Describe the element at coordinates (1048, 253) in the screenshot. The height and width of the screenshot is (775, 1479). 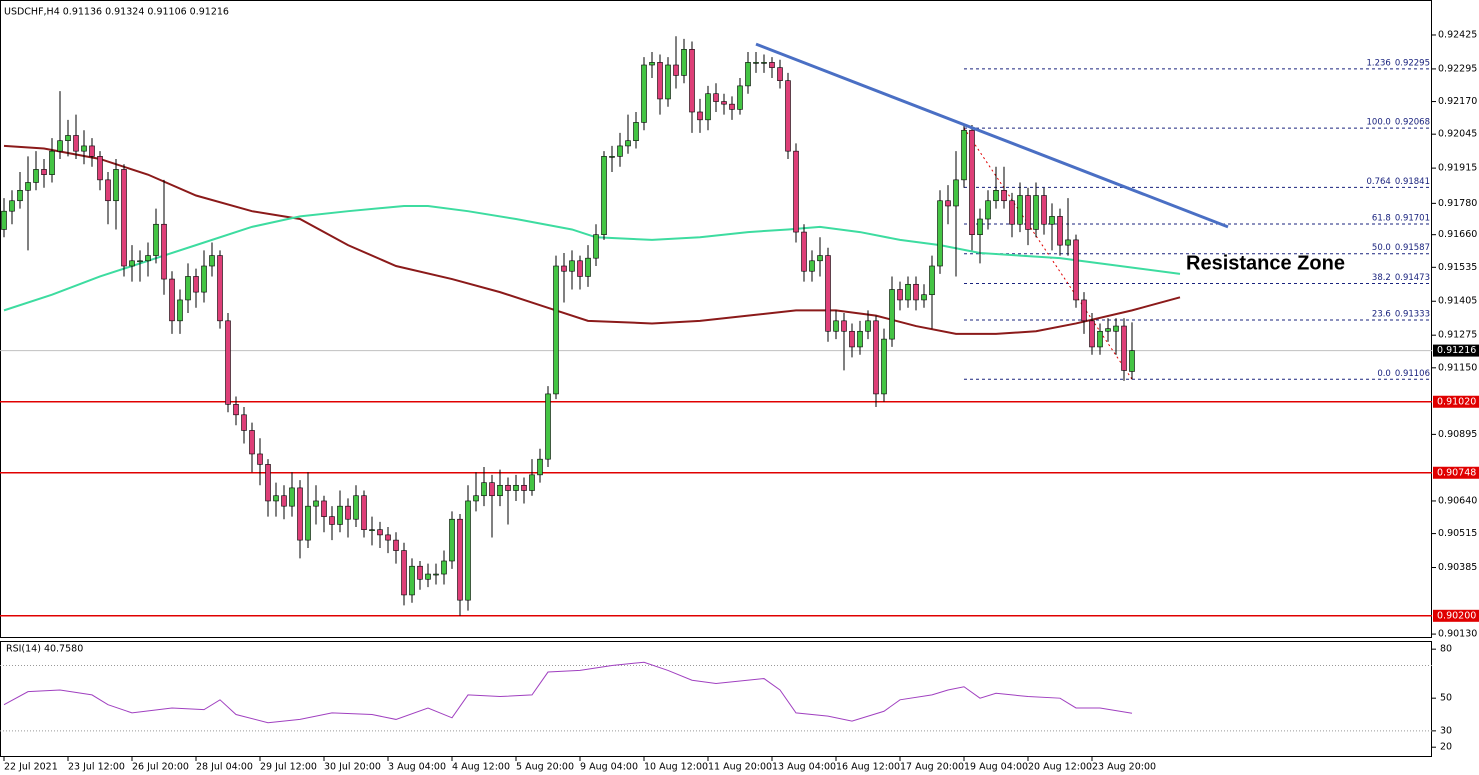
I see `fib-trend` at that location.